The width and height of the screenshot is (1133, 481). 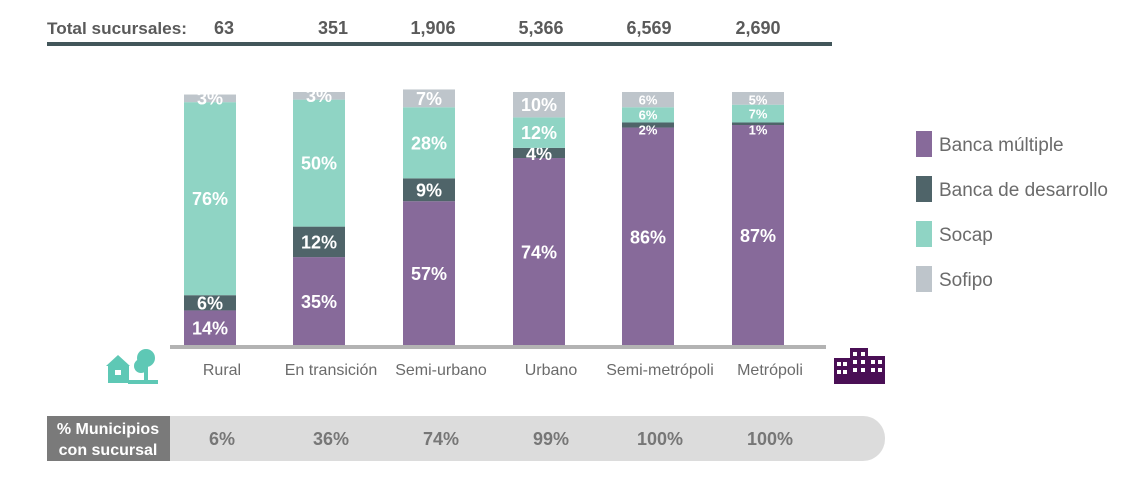 I want to click on data-label: 28%, so click(x=429, y=143).